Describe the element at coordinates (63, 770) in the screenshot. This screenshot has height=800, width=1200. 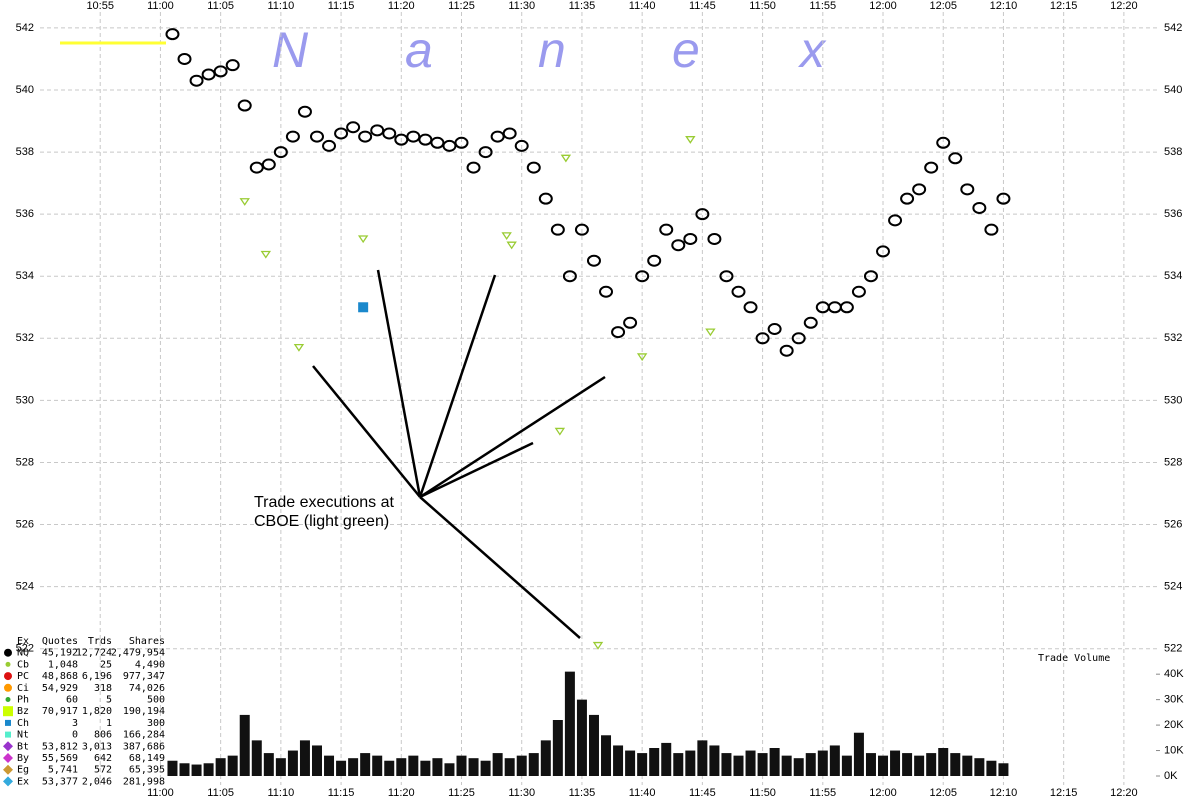
I see `table-cell: 5,741` at that location.